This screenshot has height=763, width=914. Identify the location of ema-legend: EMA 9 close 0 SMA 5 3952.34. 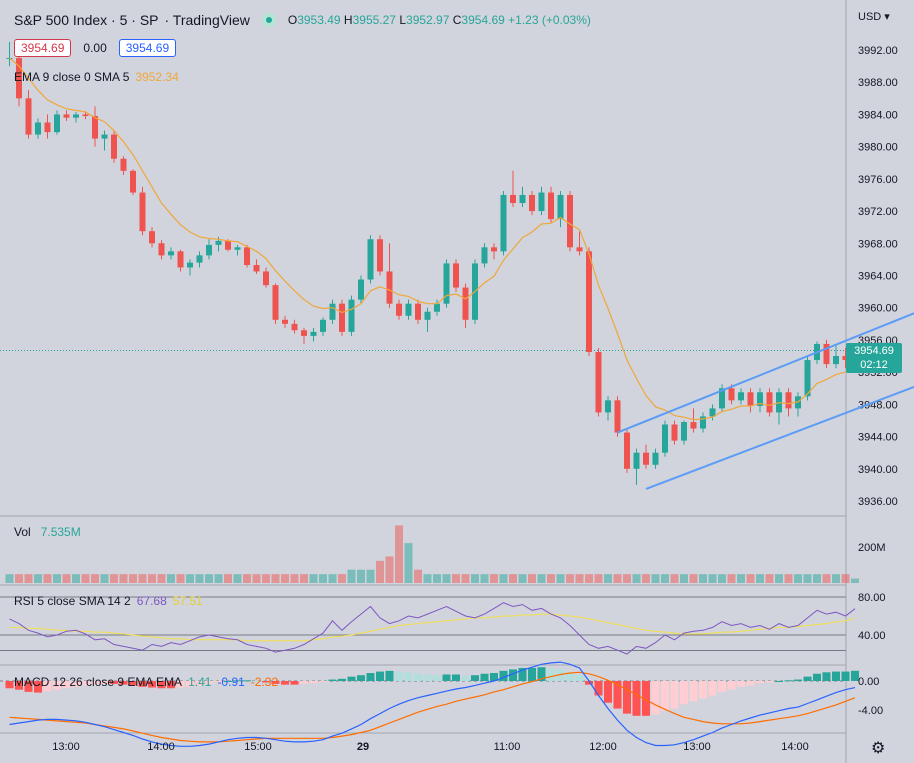
(96, 77).